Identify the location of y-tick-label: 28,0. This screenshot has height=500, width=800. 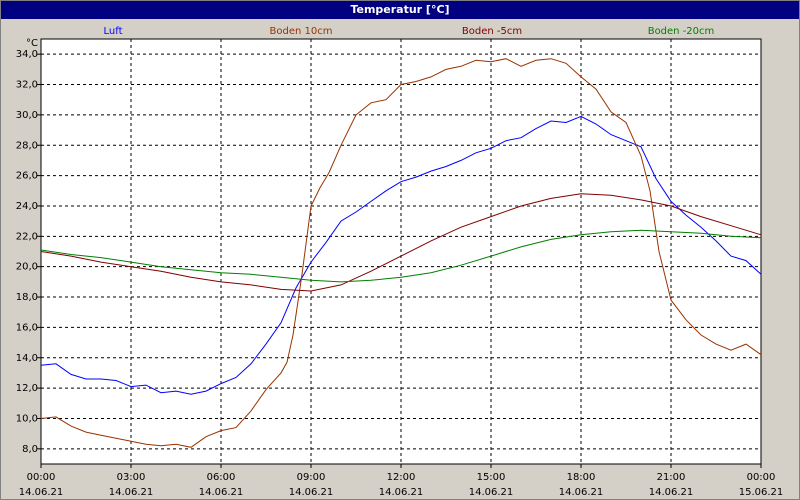
(27, 145).